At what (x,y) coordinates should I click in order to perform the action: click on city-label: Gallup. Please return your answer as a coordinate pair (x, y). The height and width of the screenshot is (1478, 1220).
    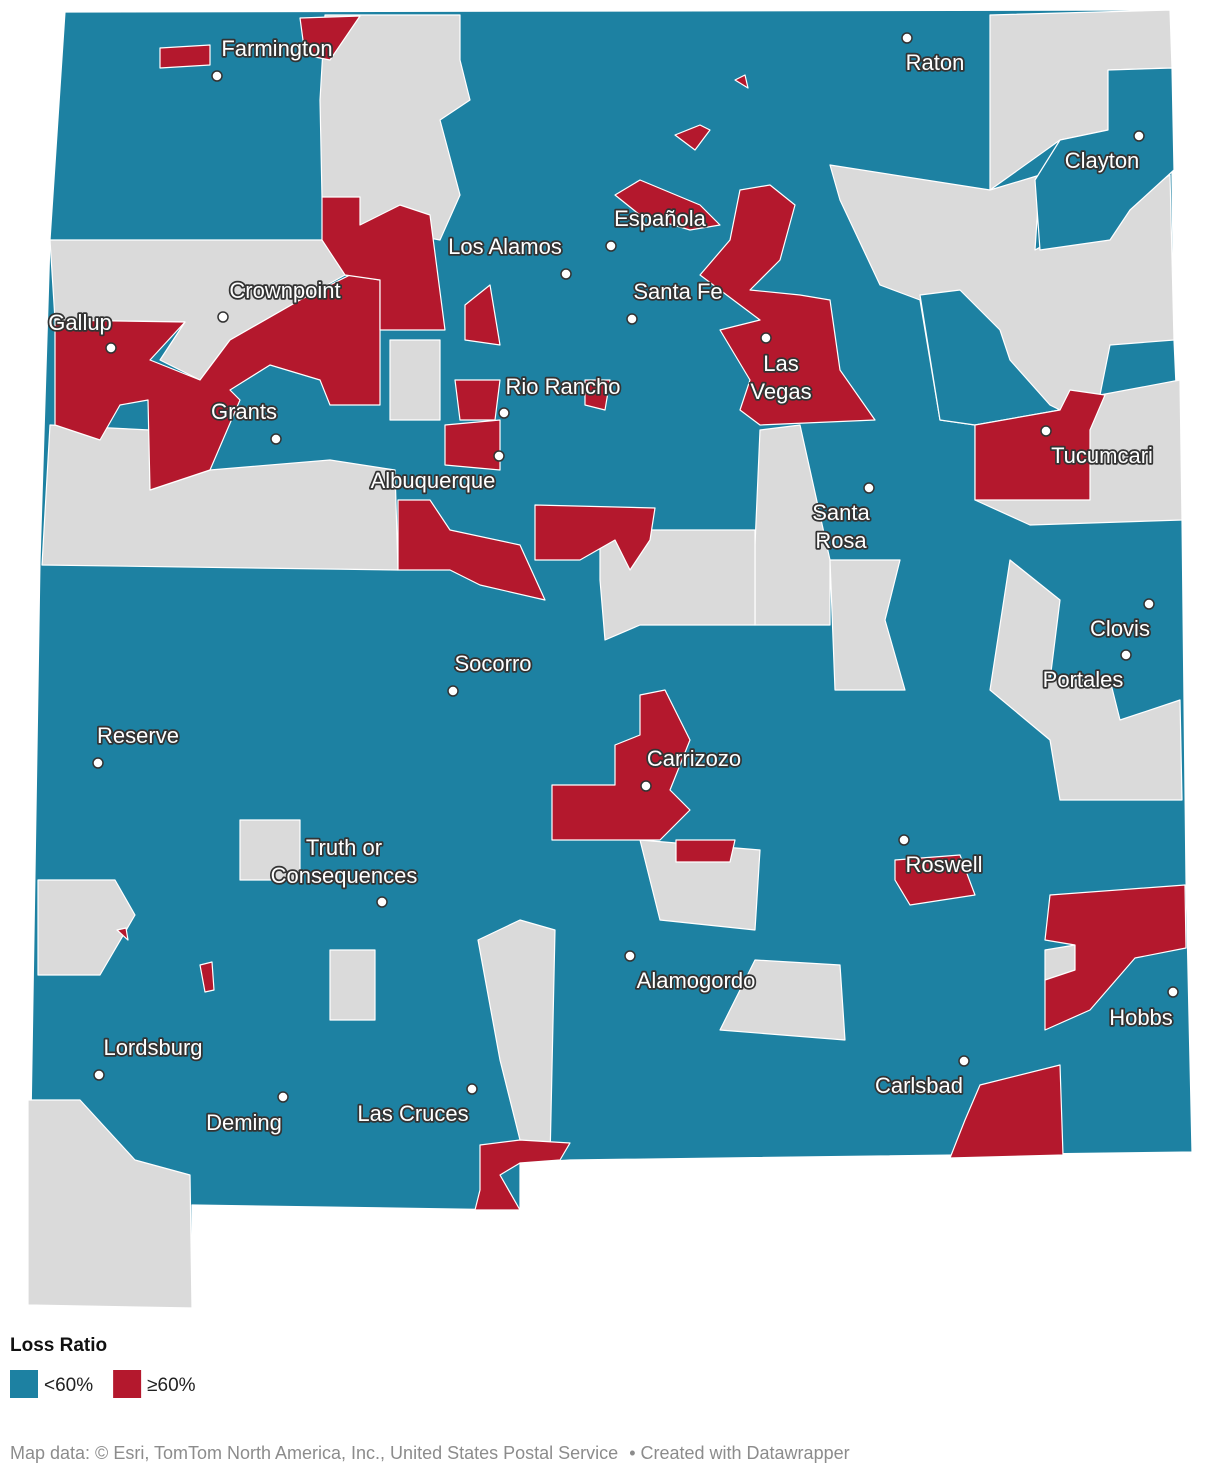
    Looking at the image, I should click on (80, 322).